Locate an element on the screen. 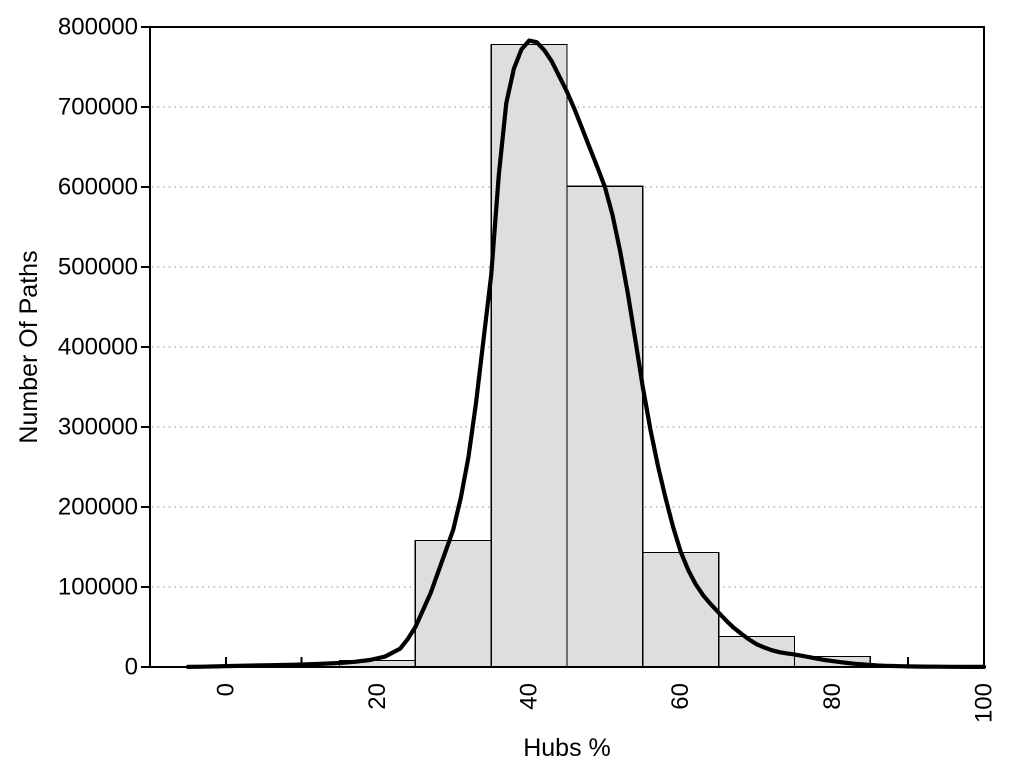 This screenshot has height=768, width=1024. x-tick-label: 20 is located at coordinates (377, 696).